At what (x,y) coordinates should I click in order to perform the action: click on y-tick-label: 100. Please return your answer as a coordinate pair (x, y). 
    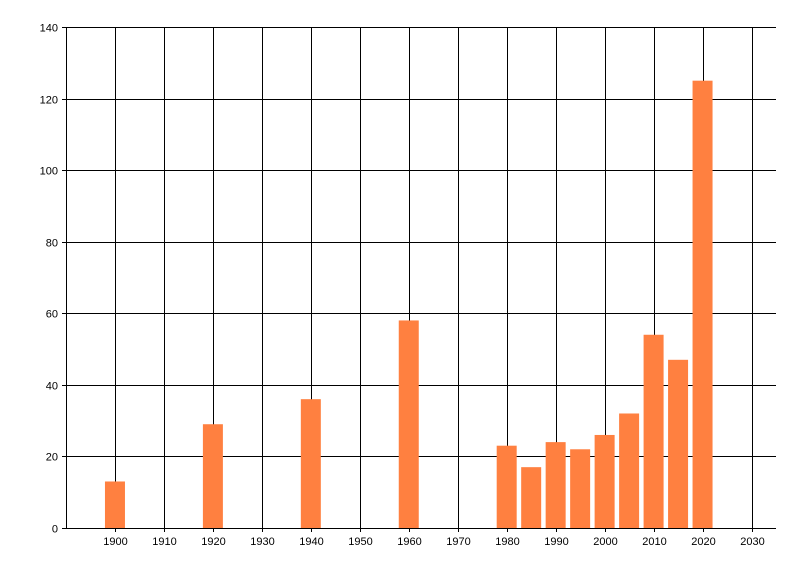
    Looking at the image, I should click on (49, 172).